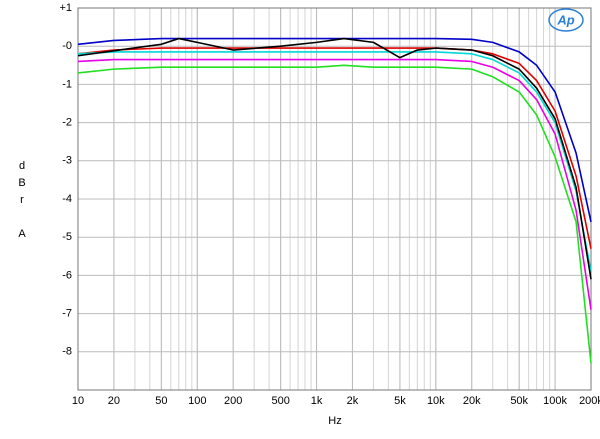 The width and height of the screenshot is (600, 439). I want to click on y-tick-label: -8, so click(67, 352).